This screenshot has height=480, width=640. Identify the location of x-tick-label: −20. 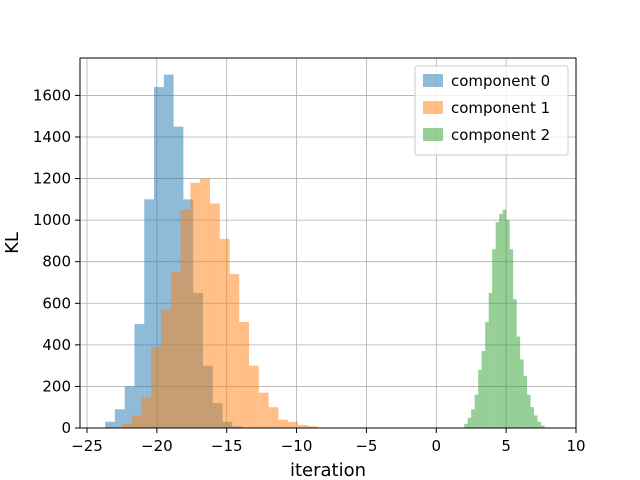
(157, 446).